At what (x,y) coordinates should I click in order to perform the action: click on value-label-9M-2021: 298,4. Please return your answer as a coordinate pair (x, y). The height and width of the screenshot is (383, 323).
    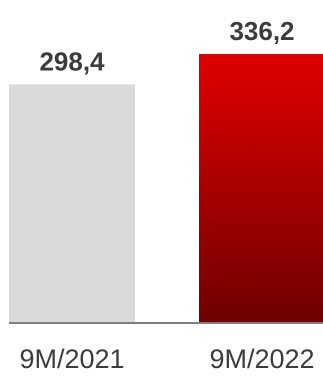
    Looking at the image, I should click on (72, 61).